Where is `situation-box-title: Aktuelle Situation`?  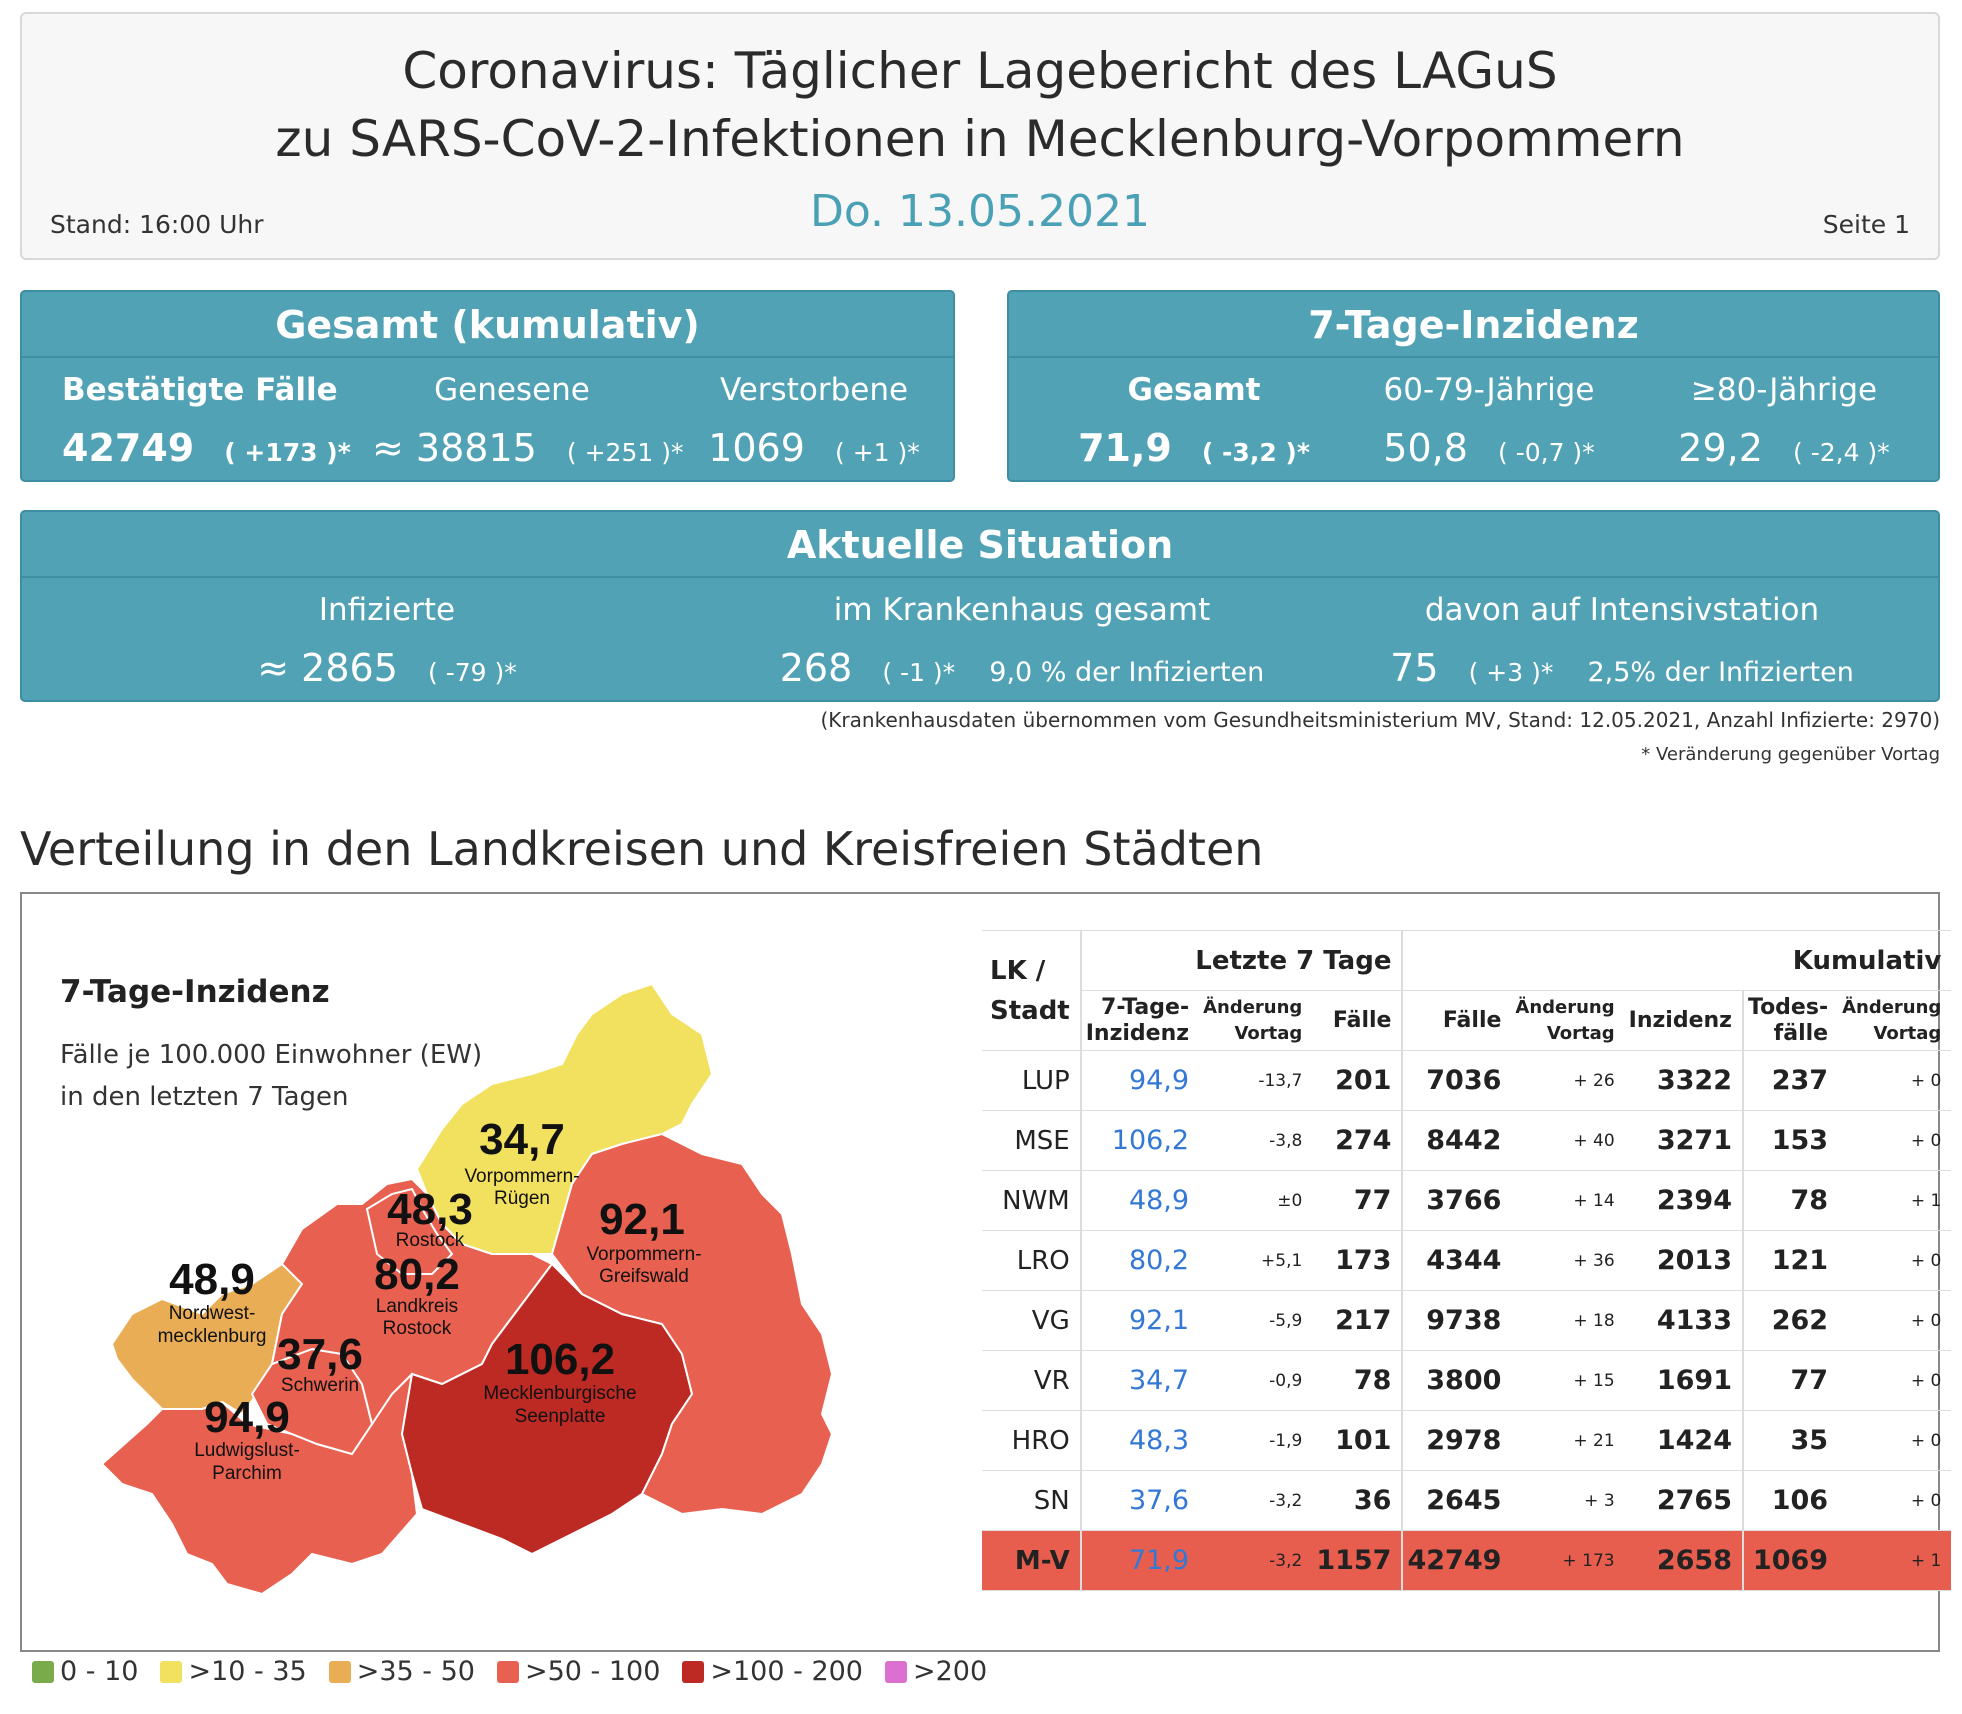 situation-box-title: Aktuelle Situation is located at coordinates (980, 545).